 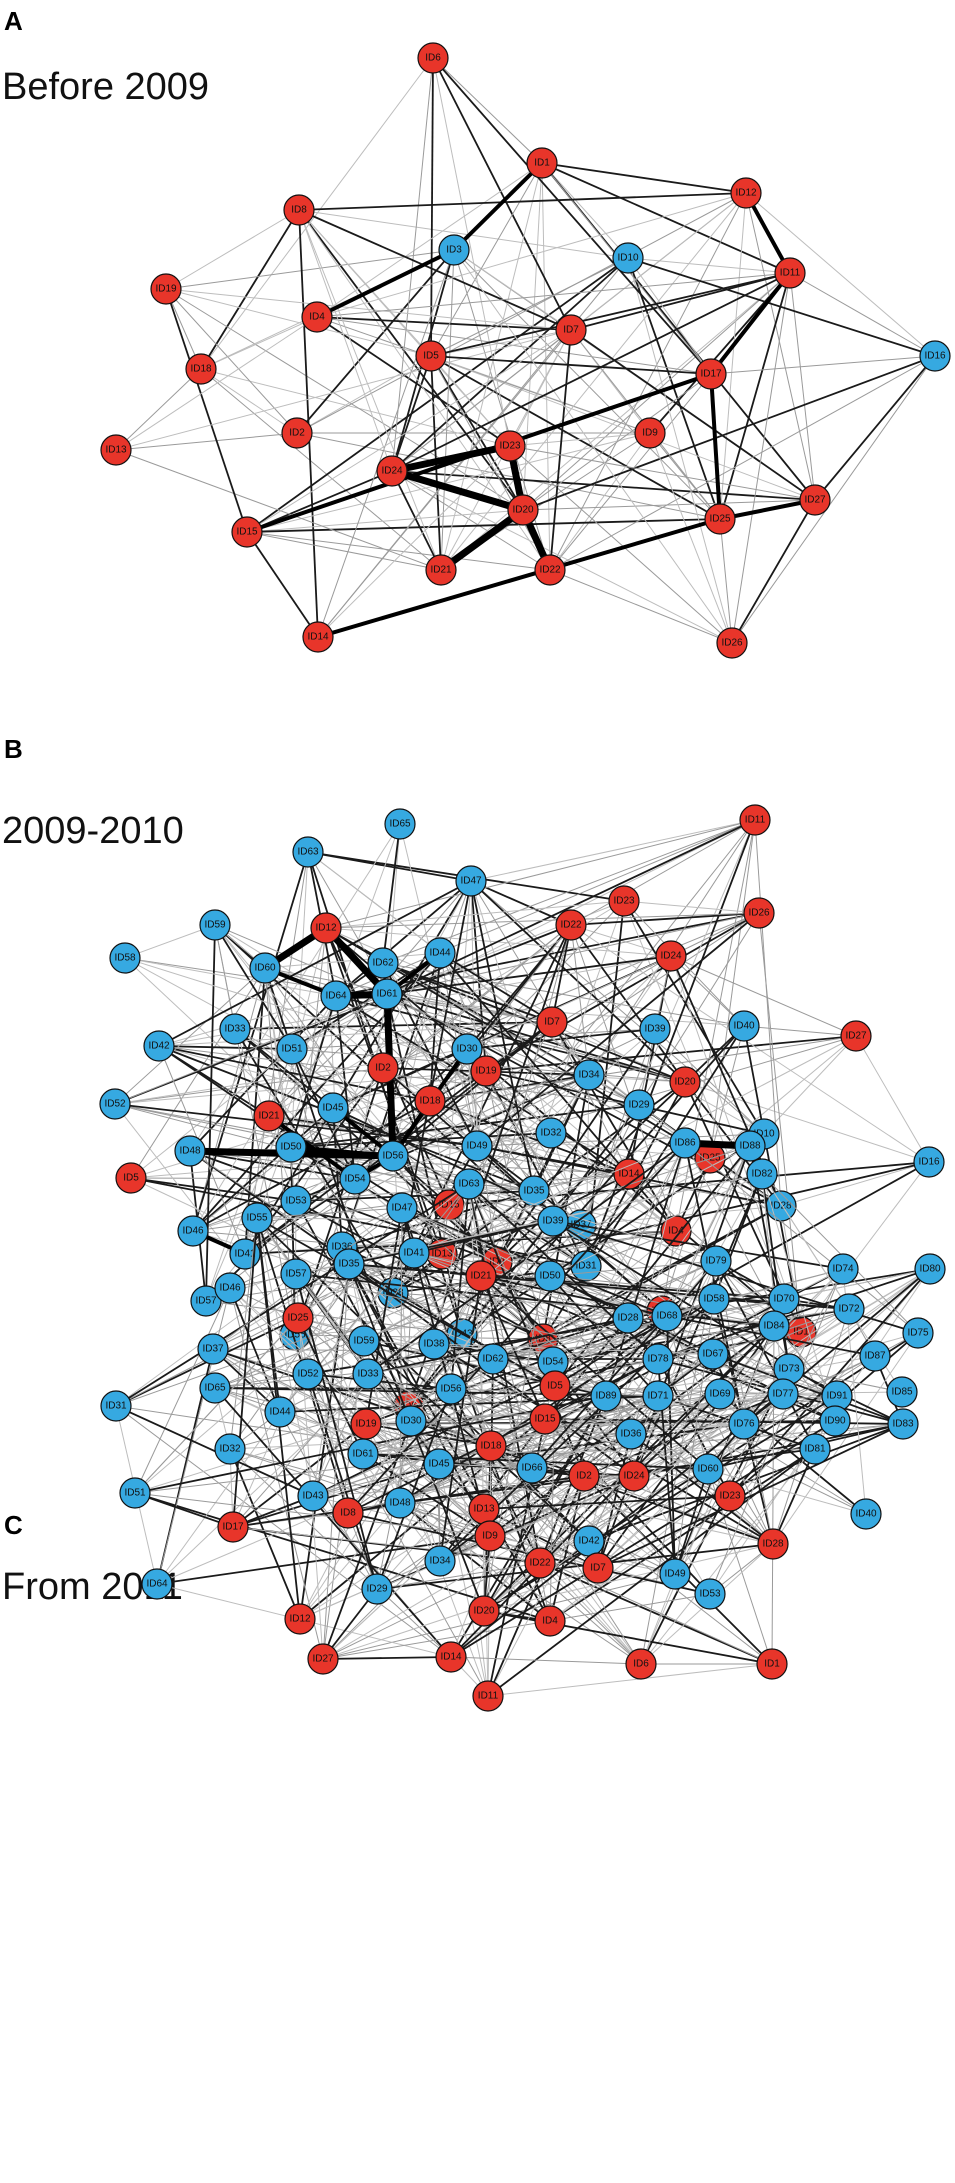 What do you see at coordinates (308, 1374) in the screenshot?
I see `node-id52: ID52` at bounding box center [308, 1374].